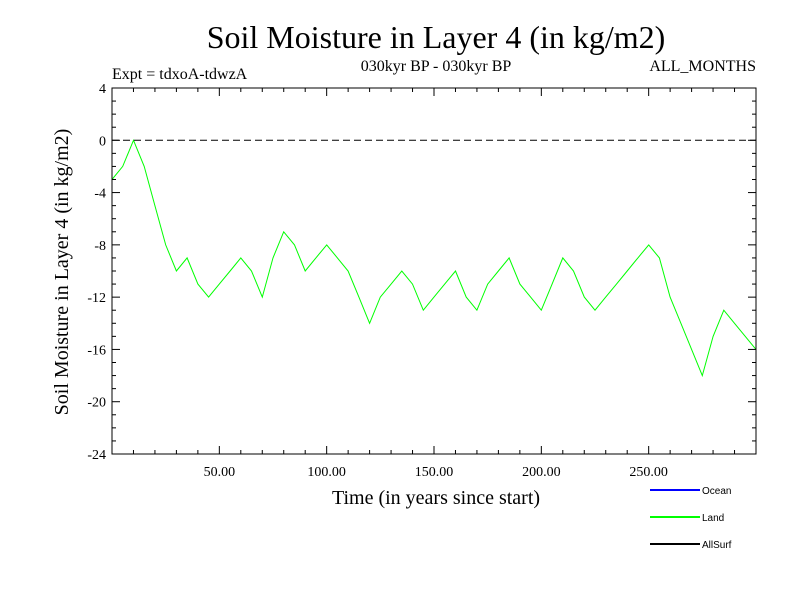  Describe the element at coordinates (96, 455) in the screenshot. I see `y-tick-label: -24` at that location.